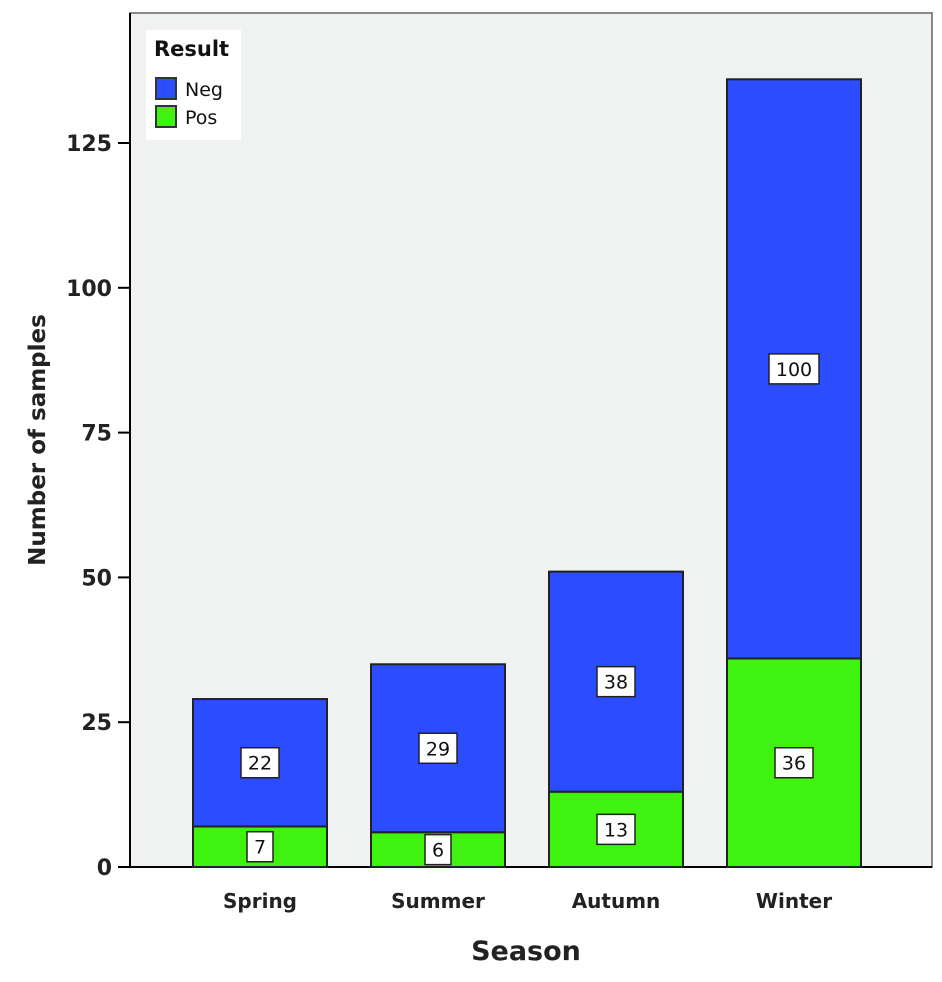  I want to click on data-label: 6, so click(438, 851).